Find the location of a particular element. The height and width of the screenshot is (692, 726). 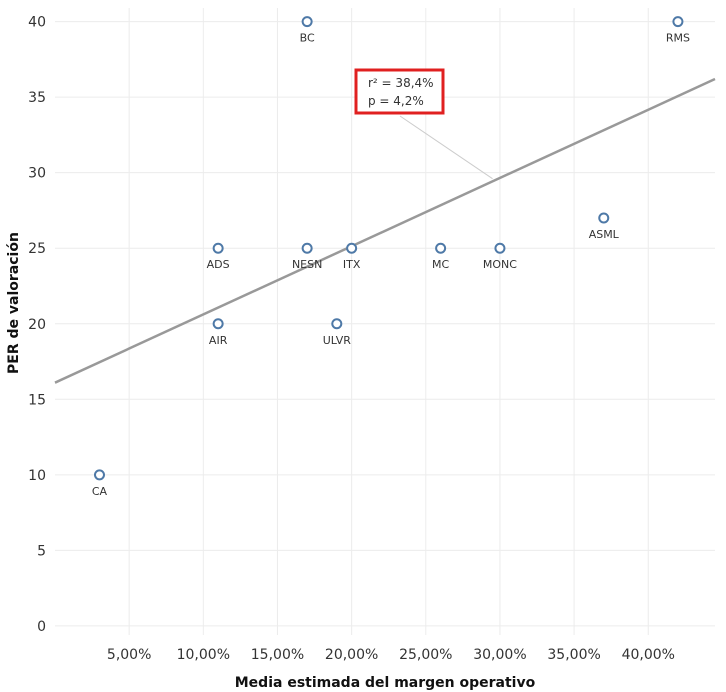

x-axis-title: Media estimada del margen operativo is located at coordinates (385, 683).